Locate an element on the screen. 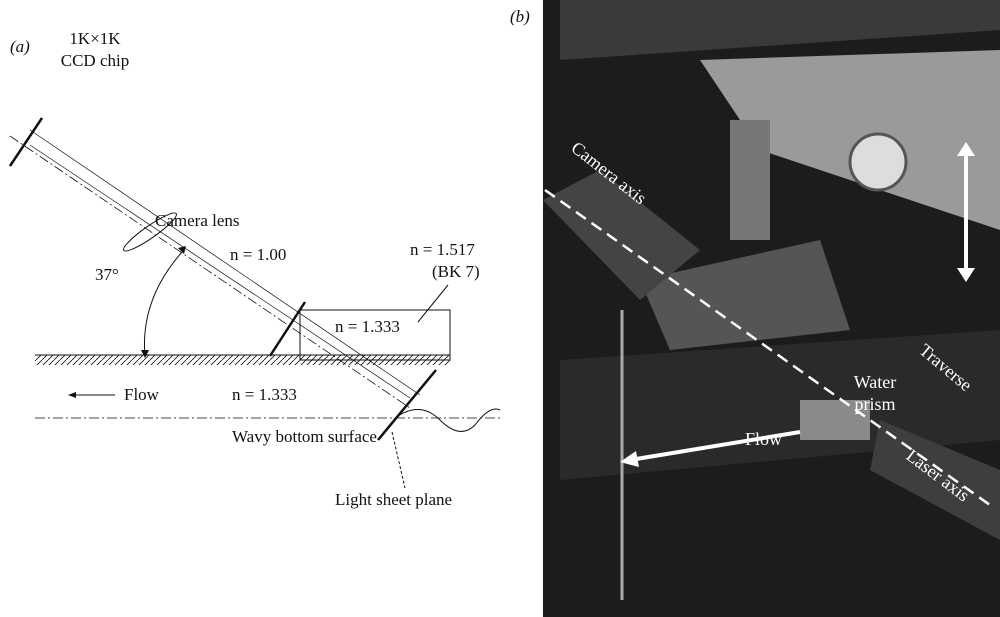  label: Light sheet plane is located at coordinates (393, 499).